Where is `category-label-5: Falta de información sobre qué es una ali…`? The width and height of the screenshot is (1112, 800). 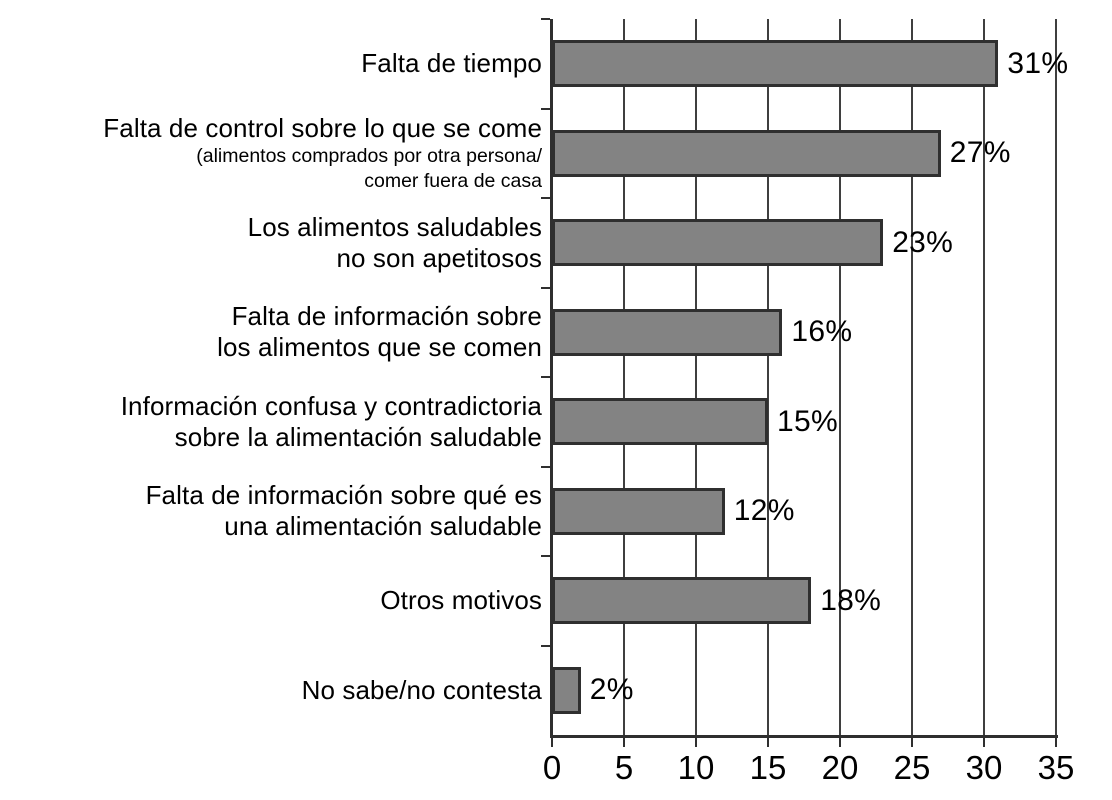 category-label-5: Falta de información sobre qué es una ali… is located at coordinates (271, 512).